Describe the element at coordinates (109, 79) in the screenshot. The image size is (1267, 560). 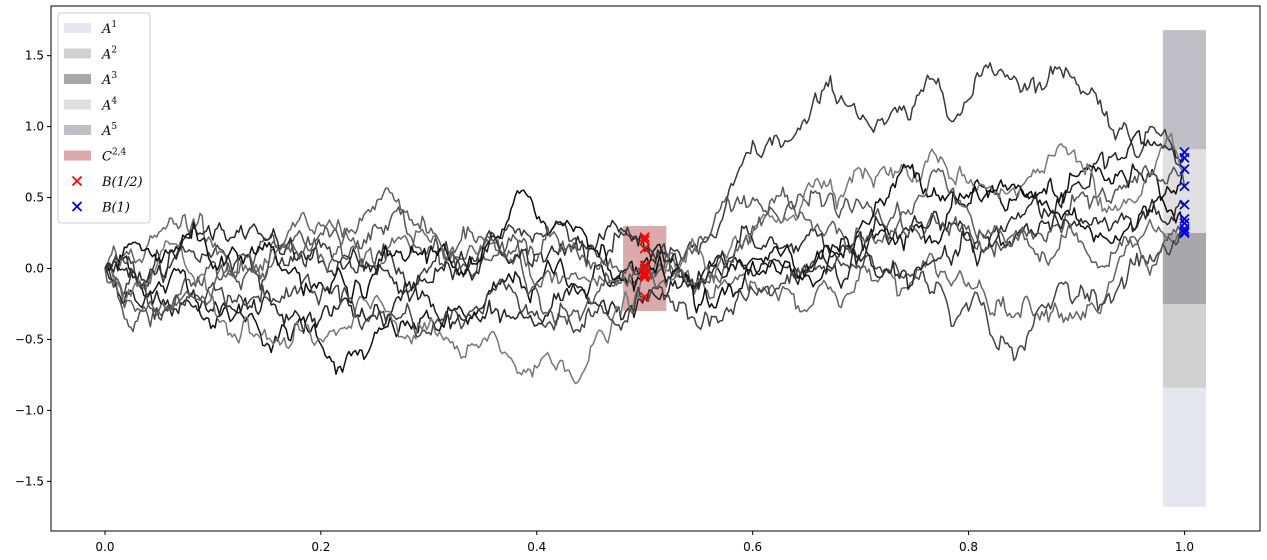
I see `legend-label-a3: A3` at that location.